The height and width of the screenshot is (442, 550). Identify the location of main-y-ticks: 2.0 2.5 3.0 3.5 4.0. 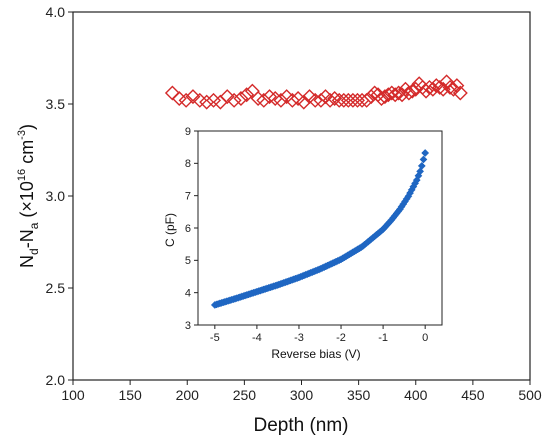
(59, 196).